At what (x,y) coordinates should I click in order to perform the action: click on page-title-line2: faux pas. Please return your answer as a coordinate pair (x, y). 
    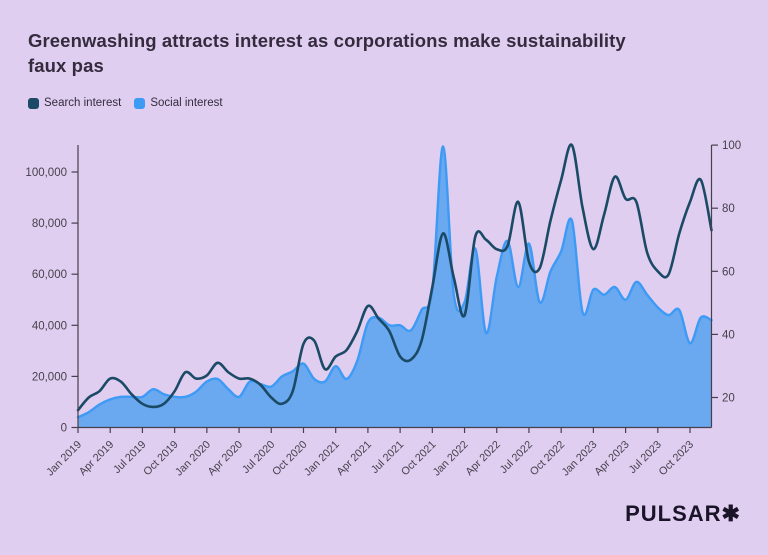
    Looking at the image, I should click on (66, 65).